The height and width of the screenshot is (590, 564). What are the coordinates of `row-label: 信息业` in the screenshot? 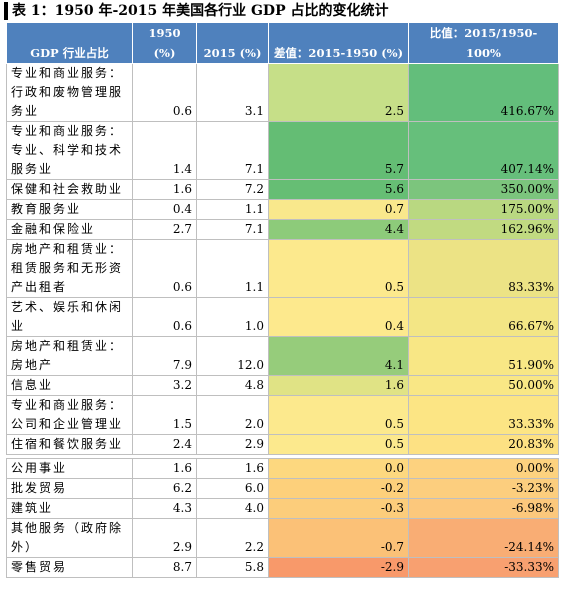 It's located at (69, 385).